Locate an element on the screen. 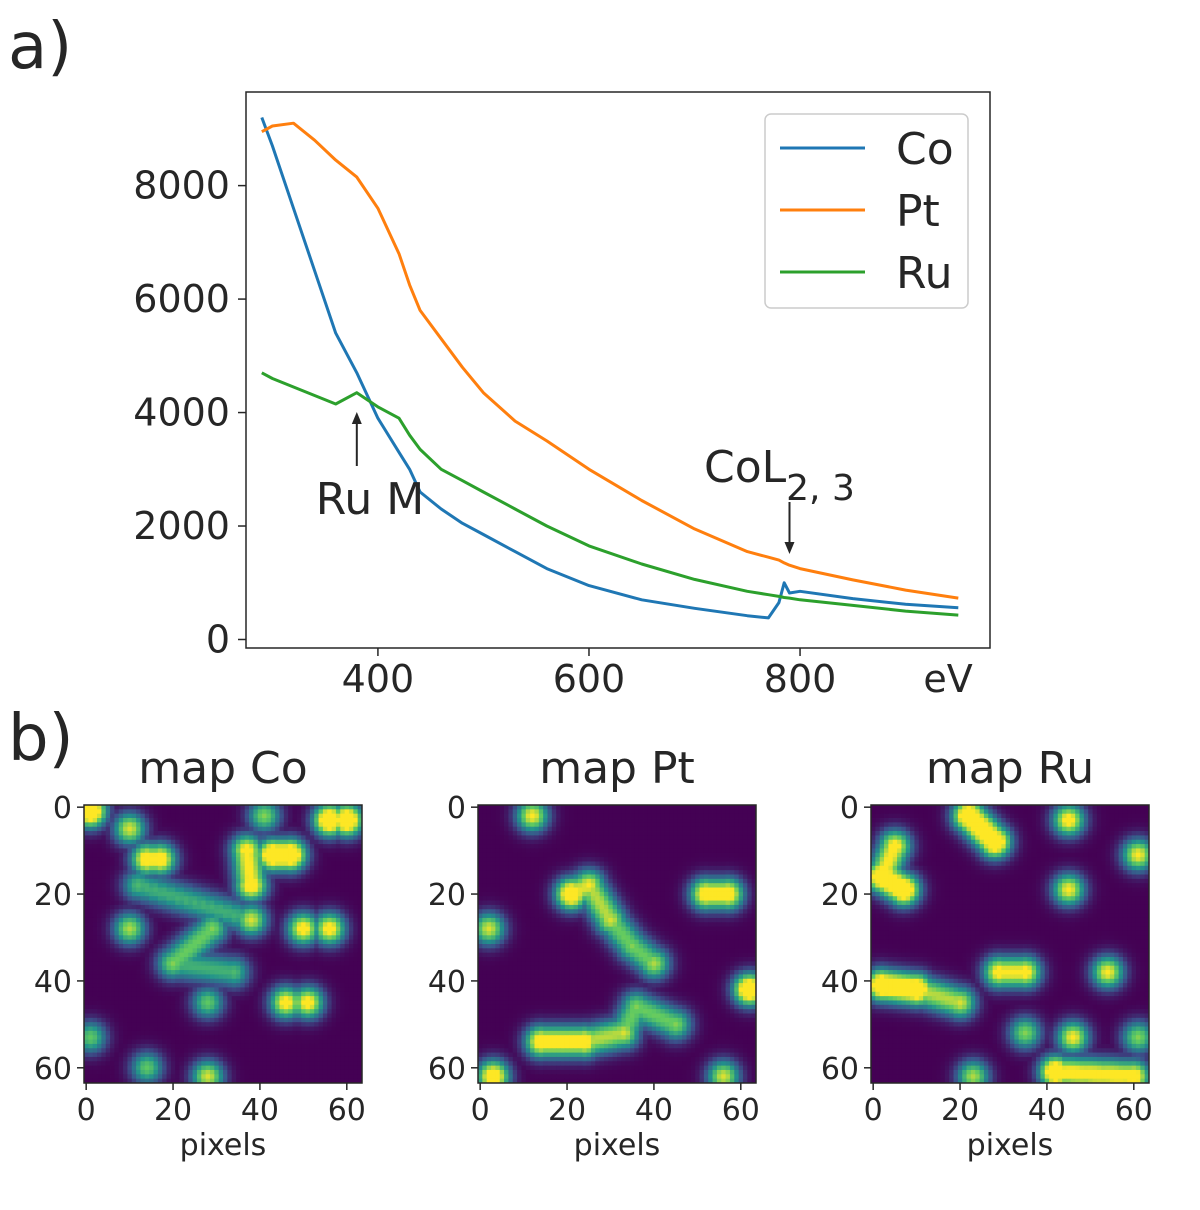  heatmap-cells is located at coordinates (617, 944).